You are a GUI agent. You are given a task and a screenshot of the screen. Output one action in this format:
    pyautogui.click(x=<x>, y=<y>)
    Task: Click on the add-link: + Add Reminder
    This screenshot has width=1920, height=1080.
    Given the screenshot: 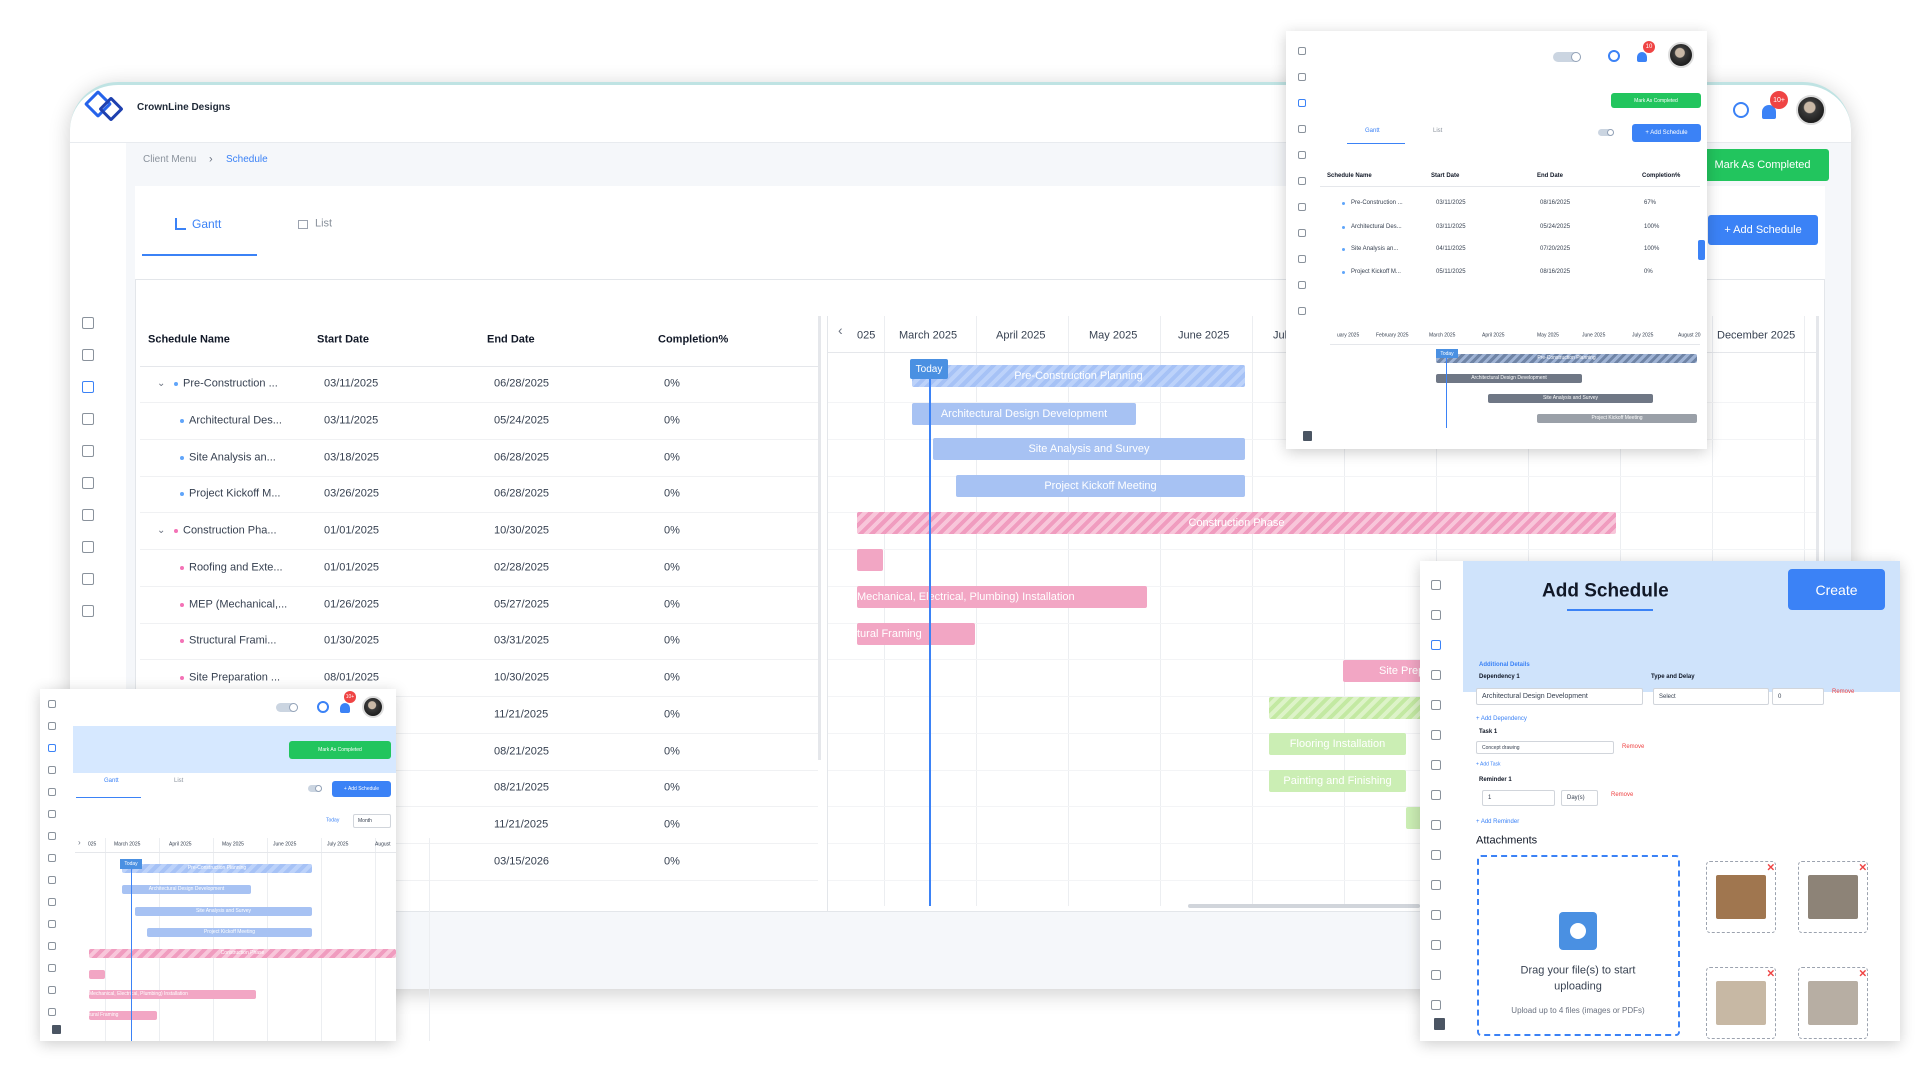 What is the action you would take?
    pyautogui.click(x=1498, y=822)
    